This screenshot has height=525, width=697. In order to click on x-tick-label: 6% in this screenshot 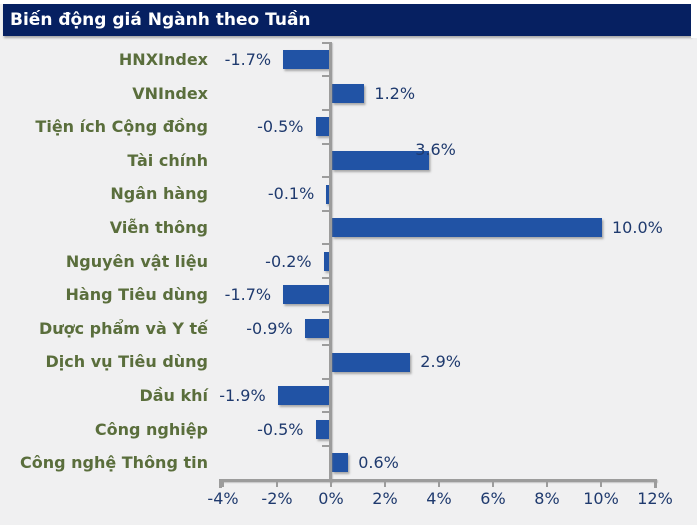, I will do `click(493, 498)`.